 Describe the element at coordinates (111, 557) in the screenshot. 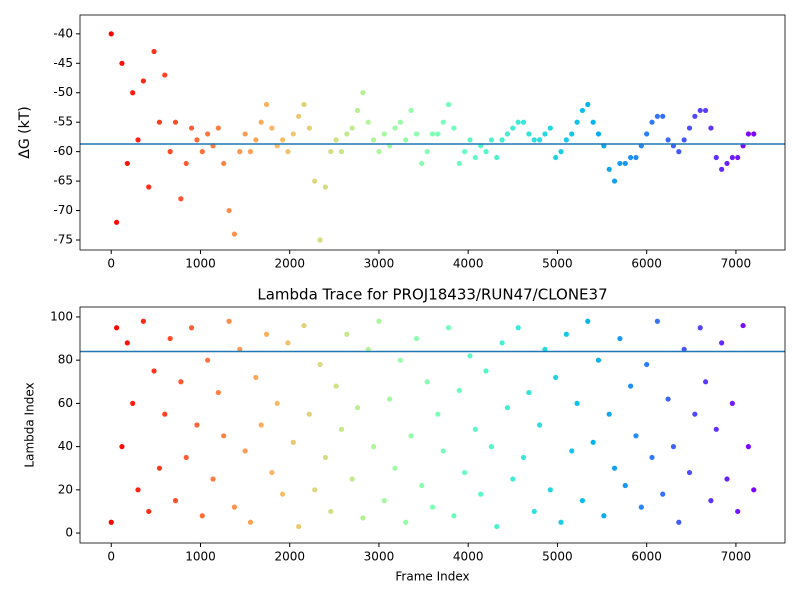

I see `x-tick-label: 0` at that location.